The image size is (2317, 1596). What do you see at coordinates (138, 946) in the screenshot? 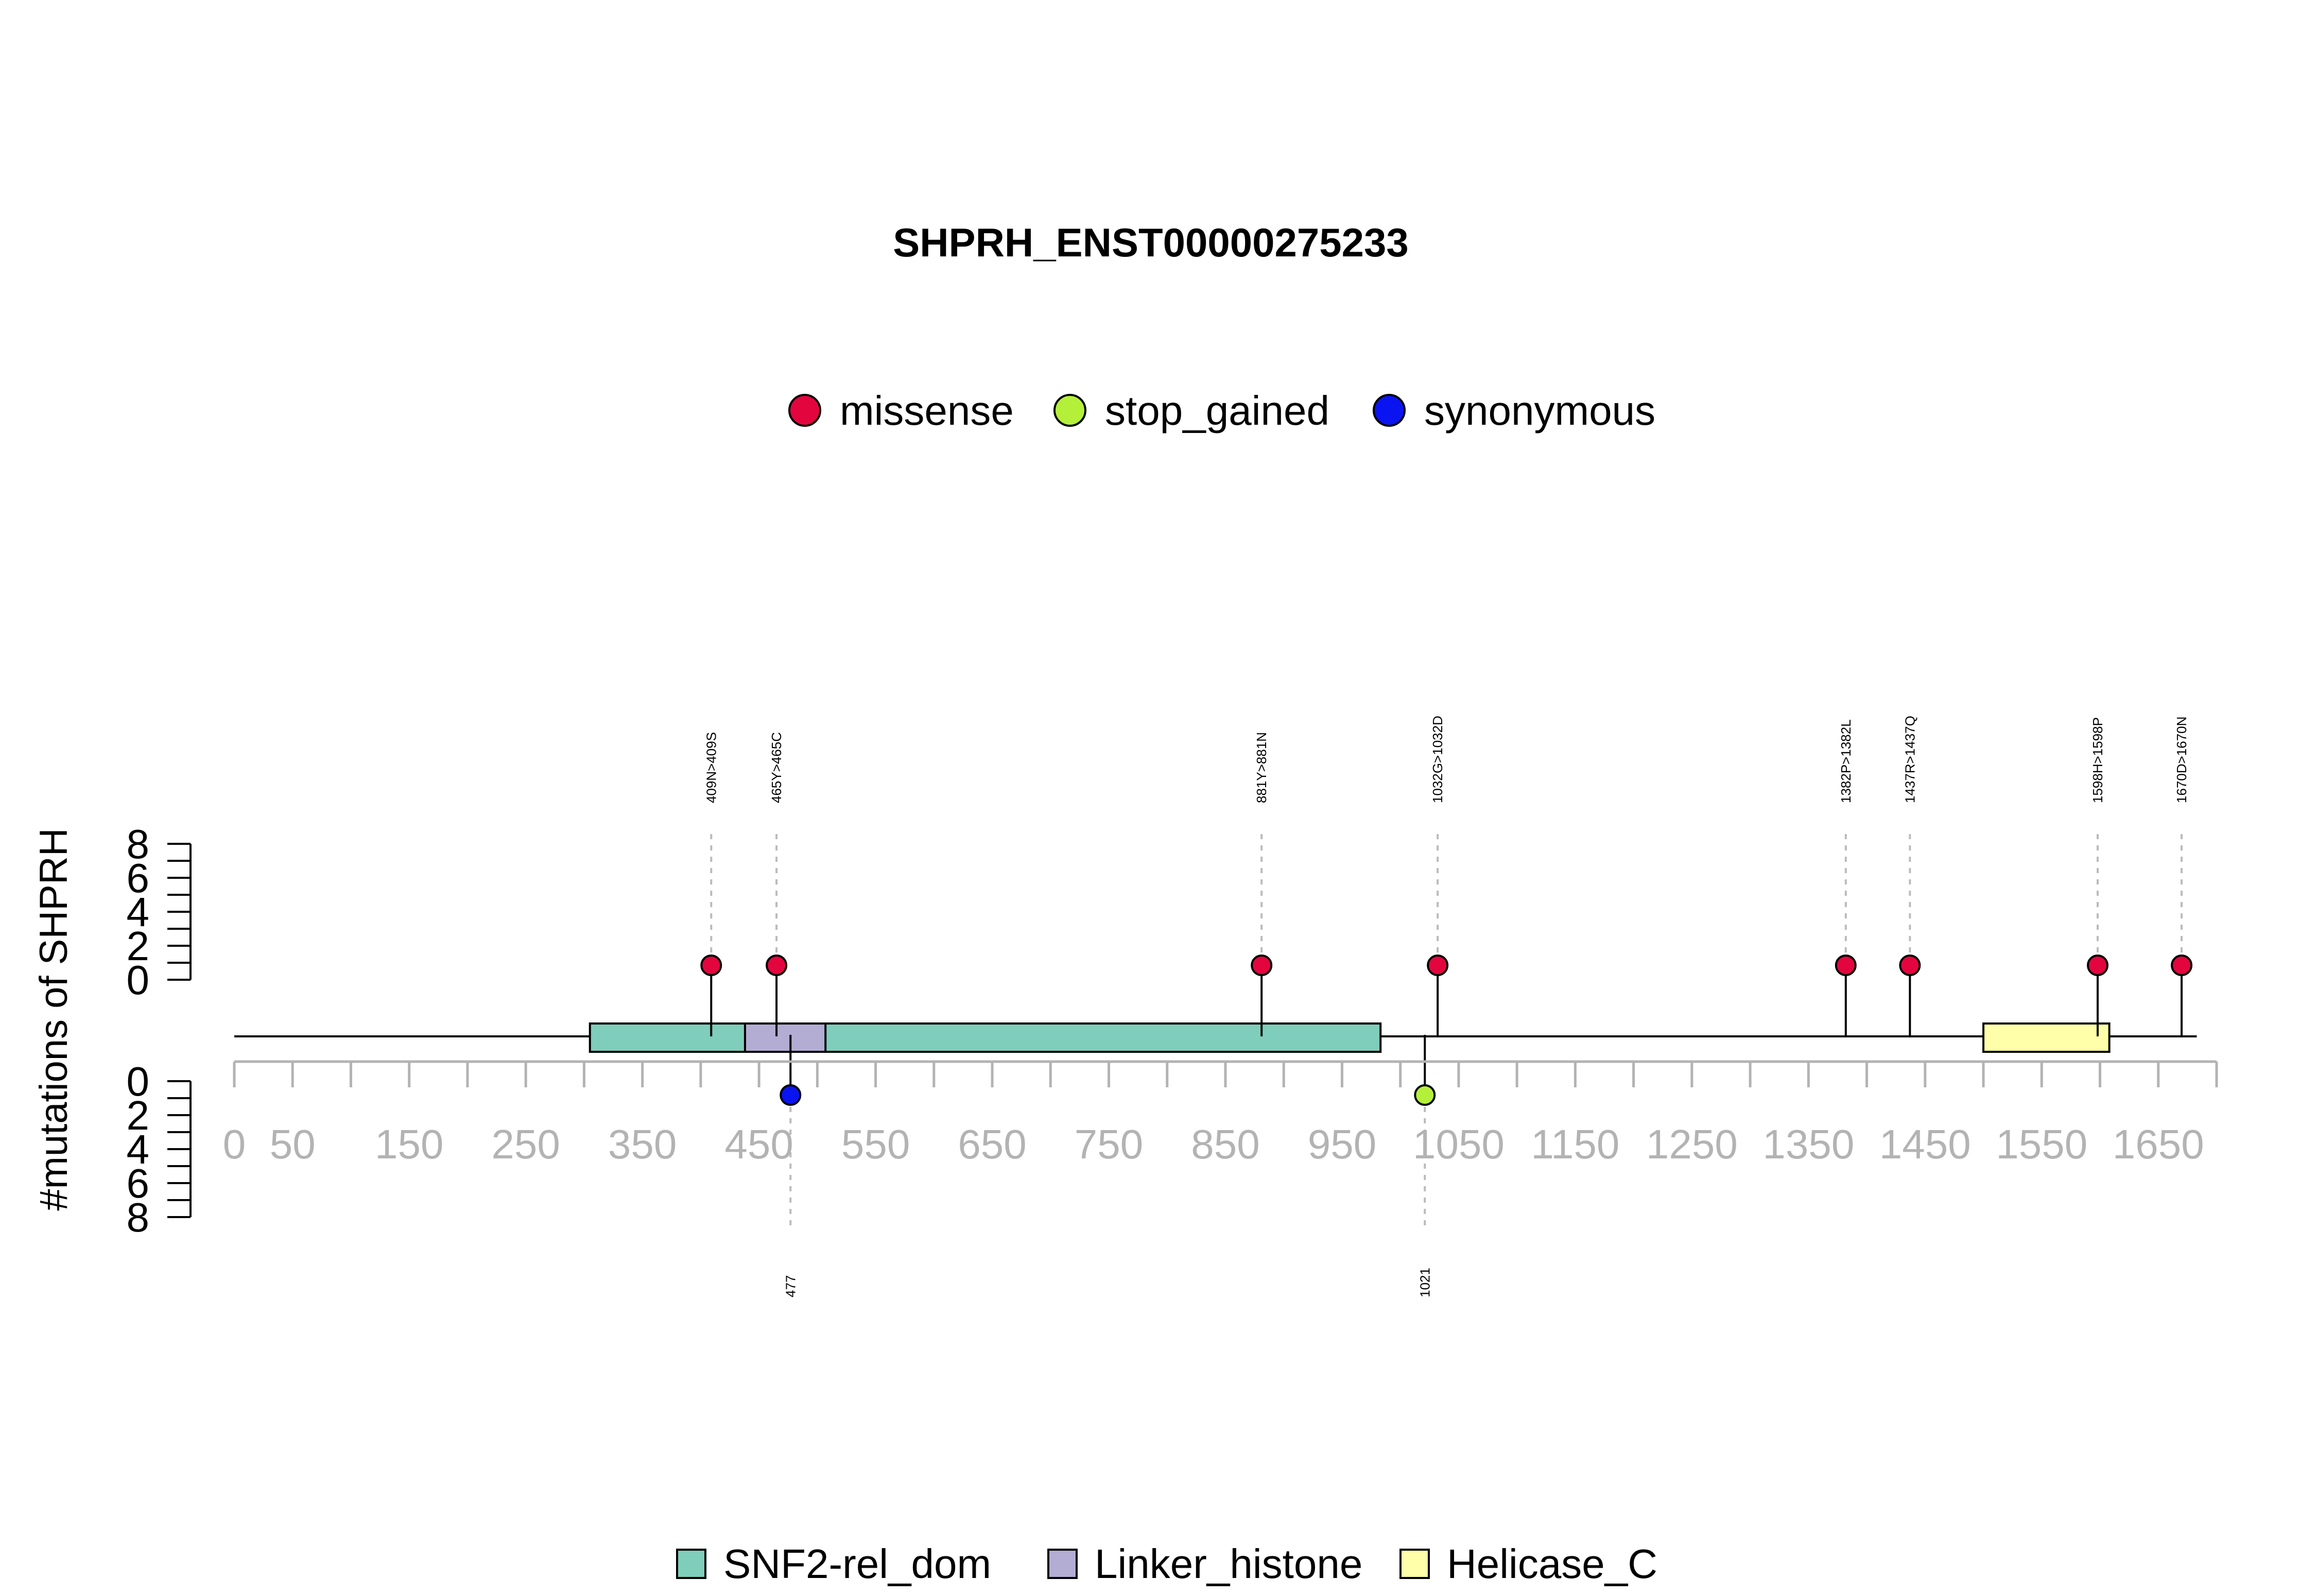
I see `top-y-tick-label: 2` at bounding box center [138, 946].